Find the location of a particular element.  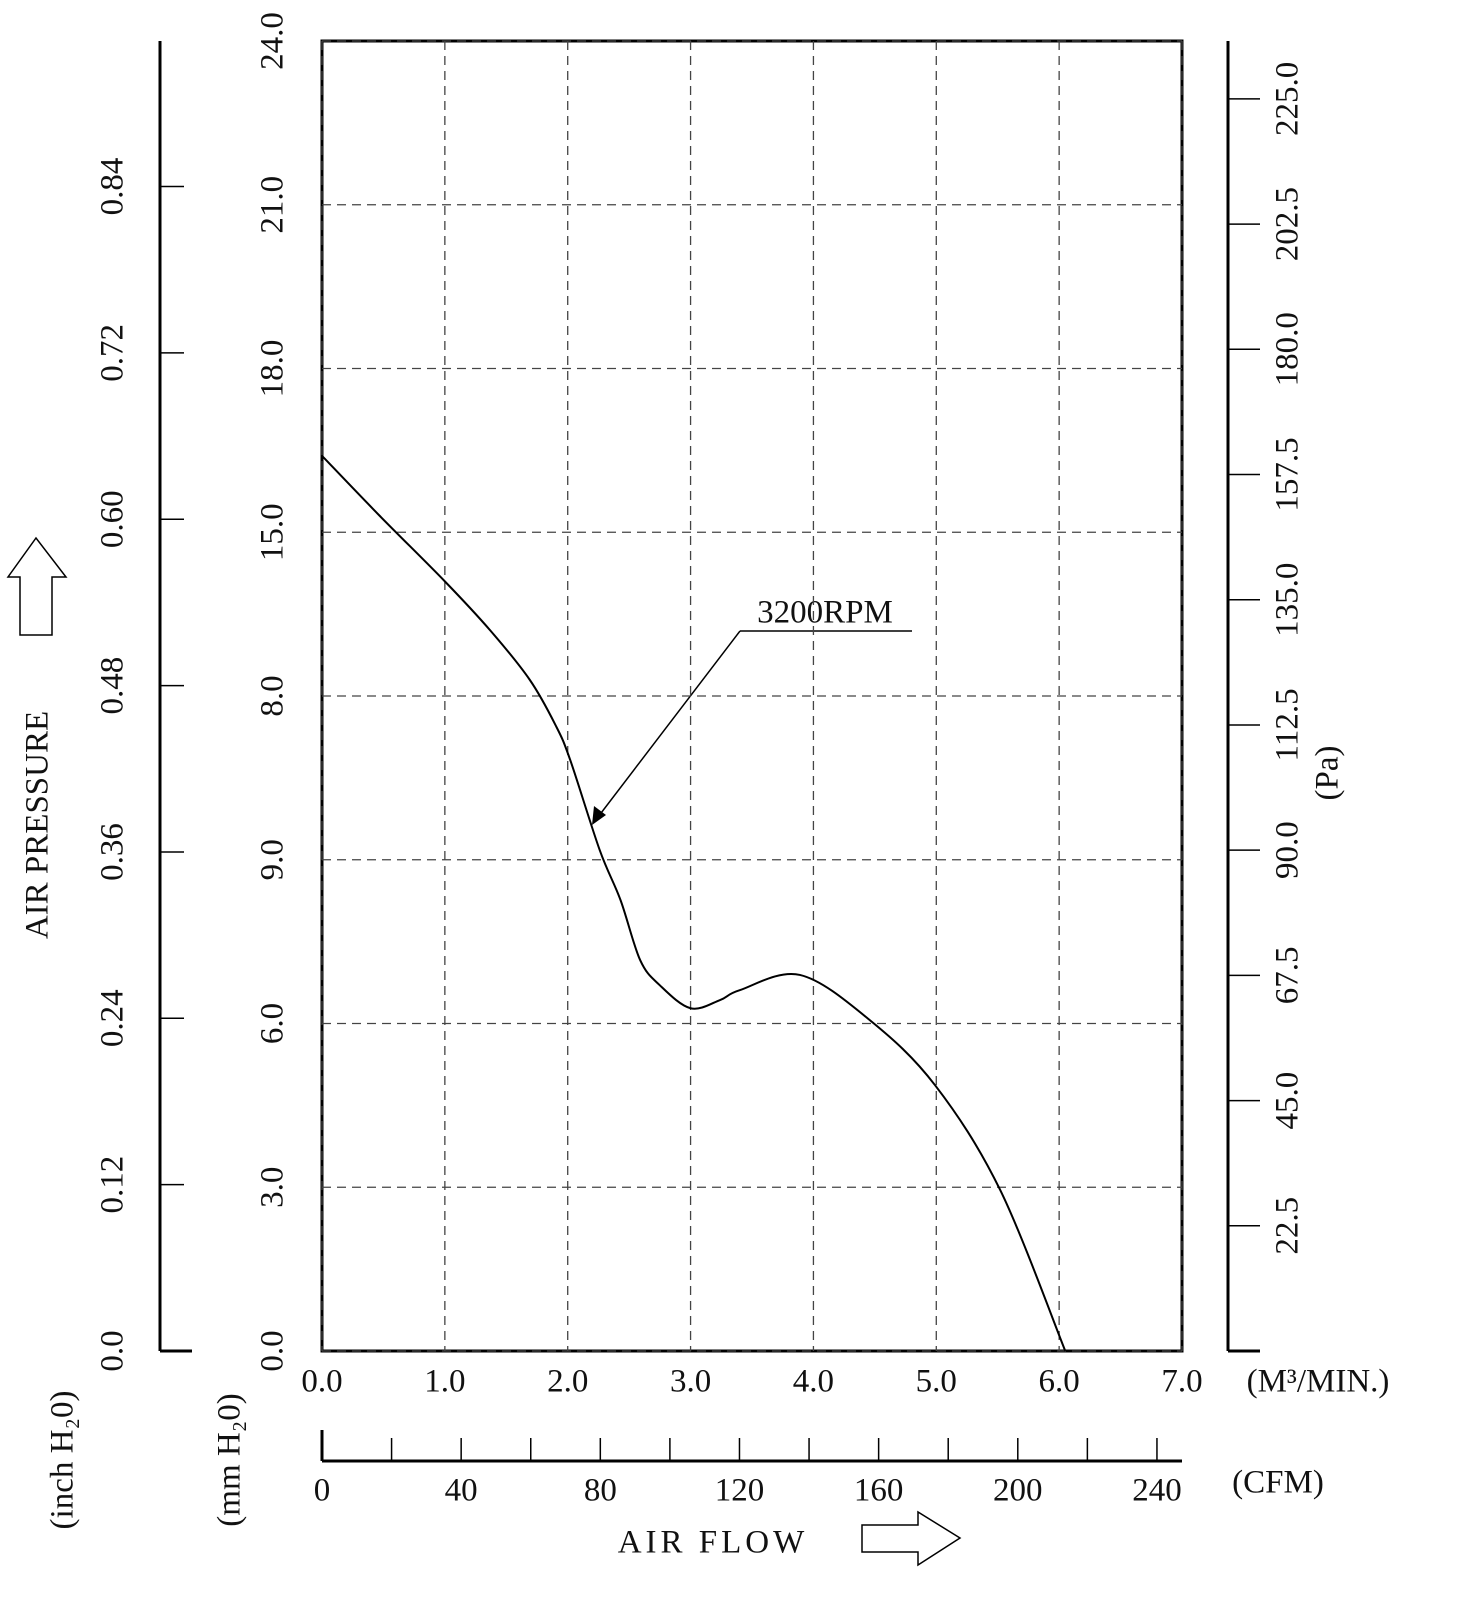

pa-tick-label: 22.5 is located at coordinates (1288, 1226).